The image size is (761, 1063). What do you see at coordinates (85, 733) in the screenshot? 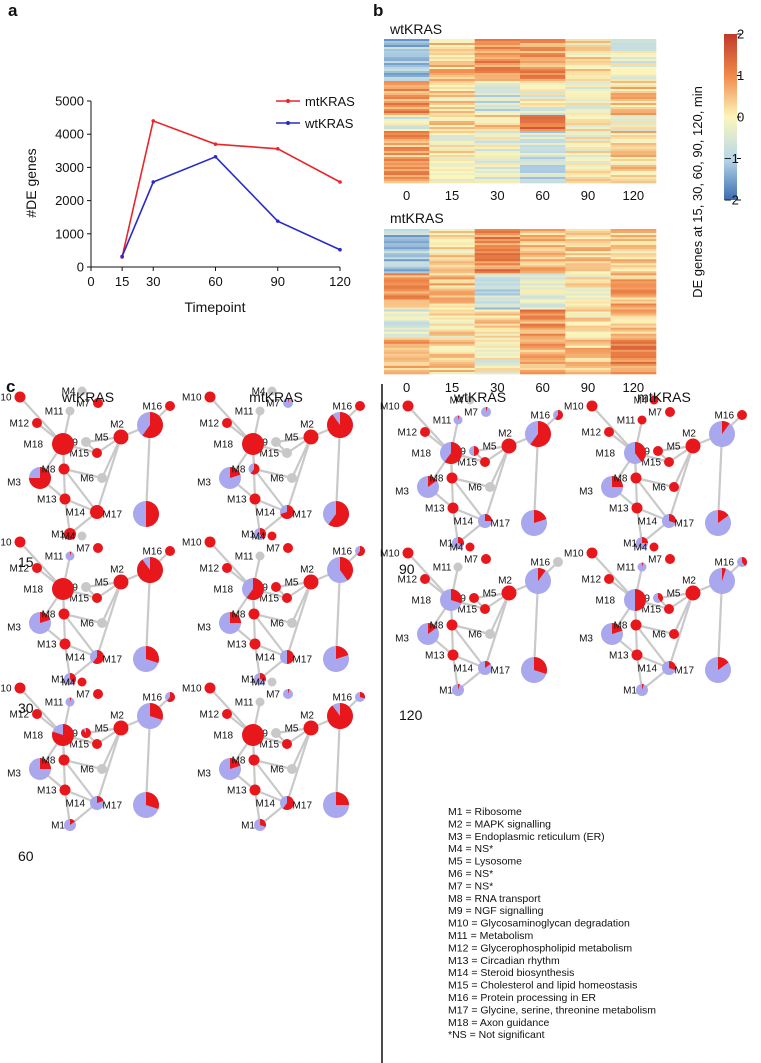
I see `node-M9-up-slice` at bounding box center [85, 733].